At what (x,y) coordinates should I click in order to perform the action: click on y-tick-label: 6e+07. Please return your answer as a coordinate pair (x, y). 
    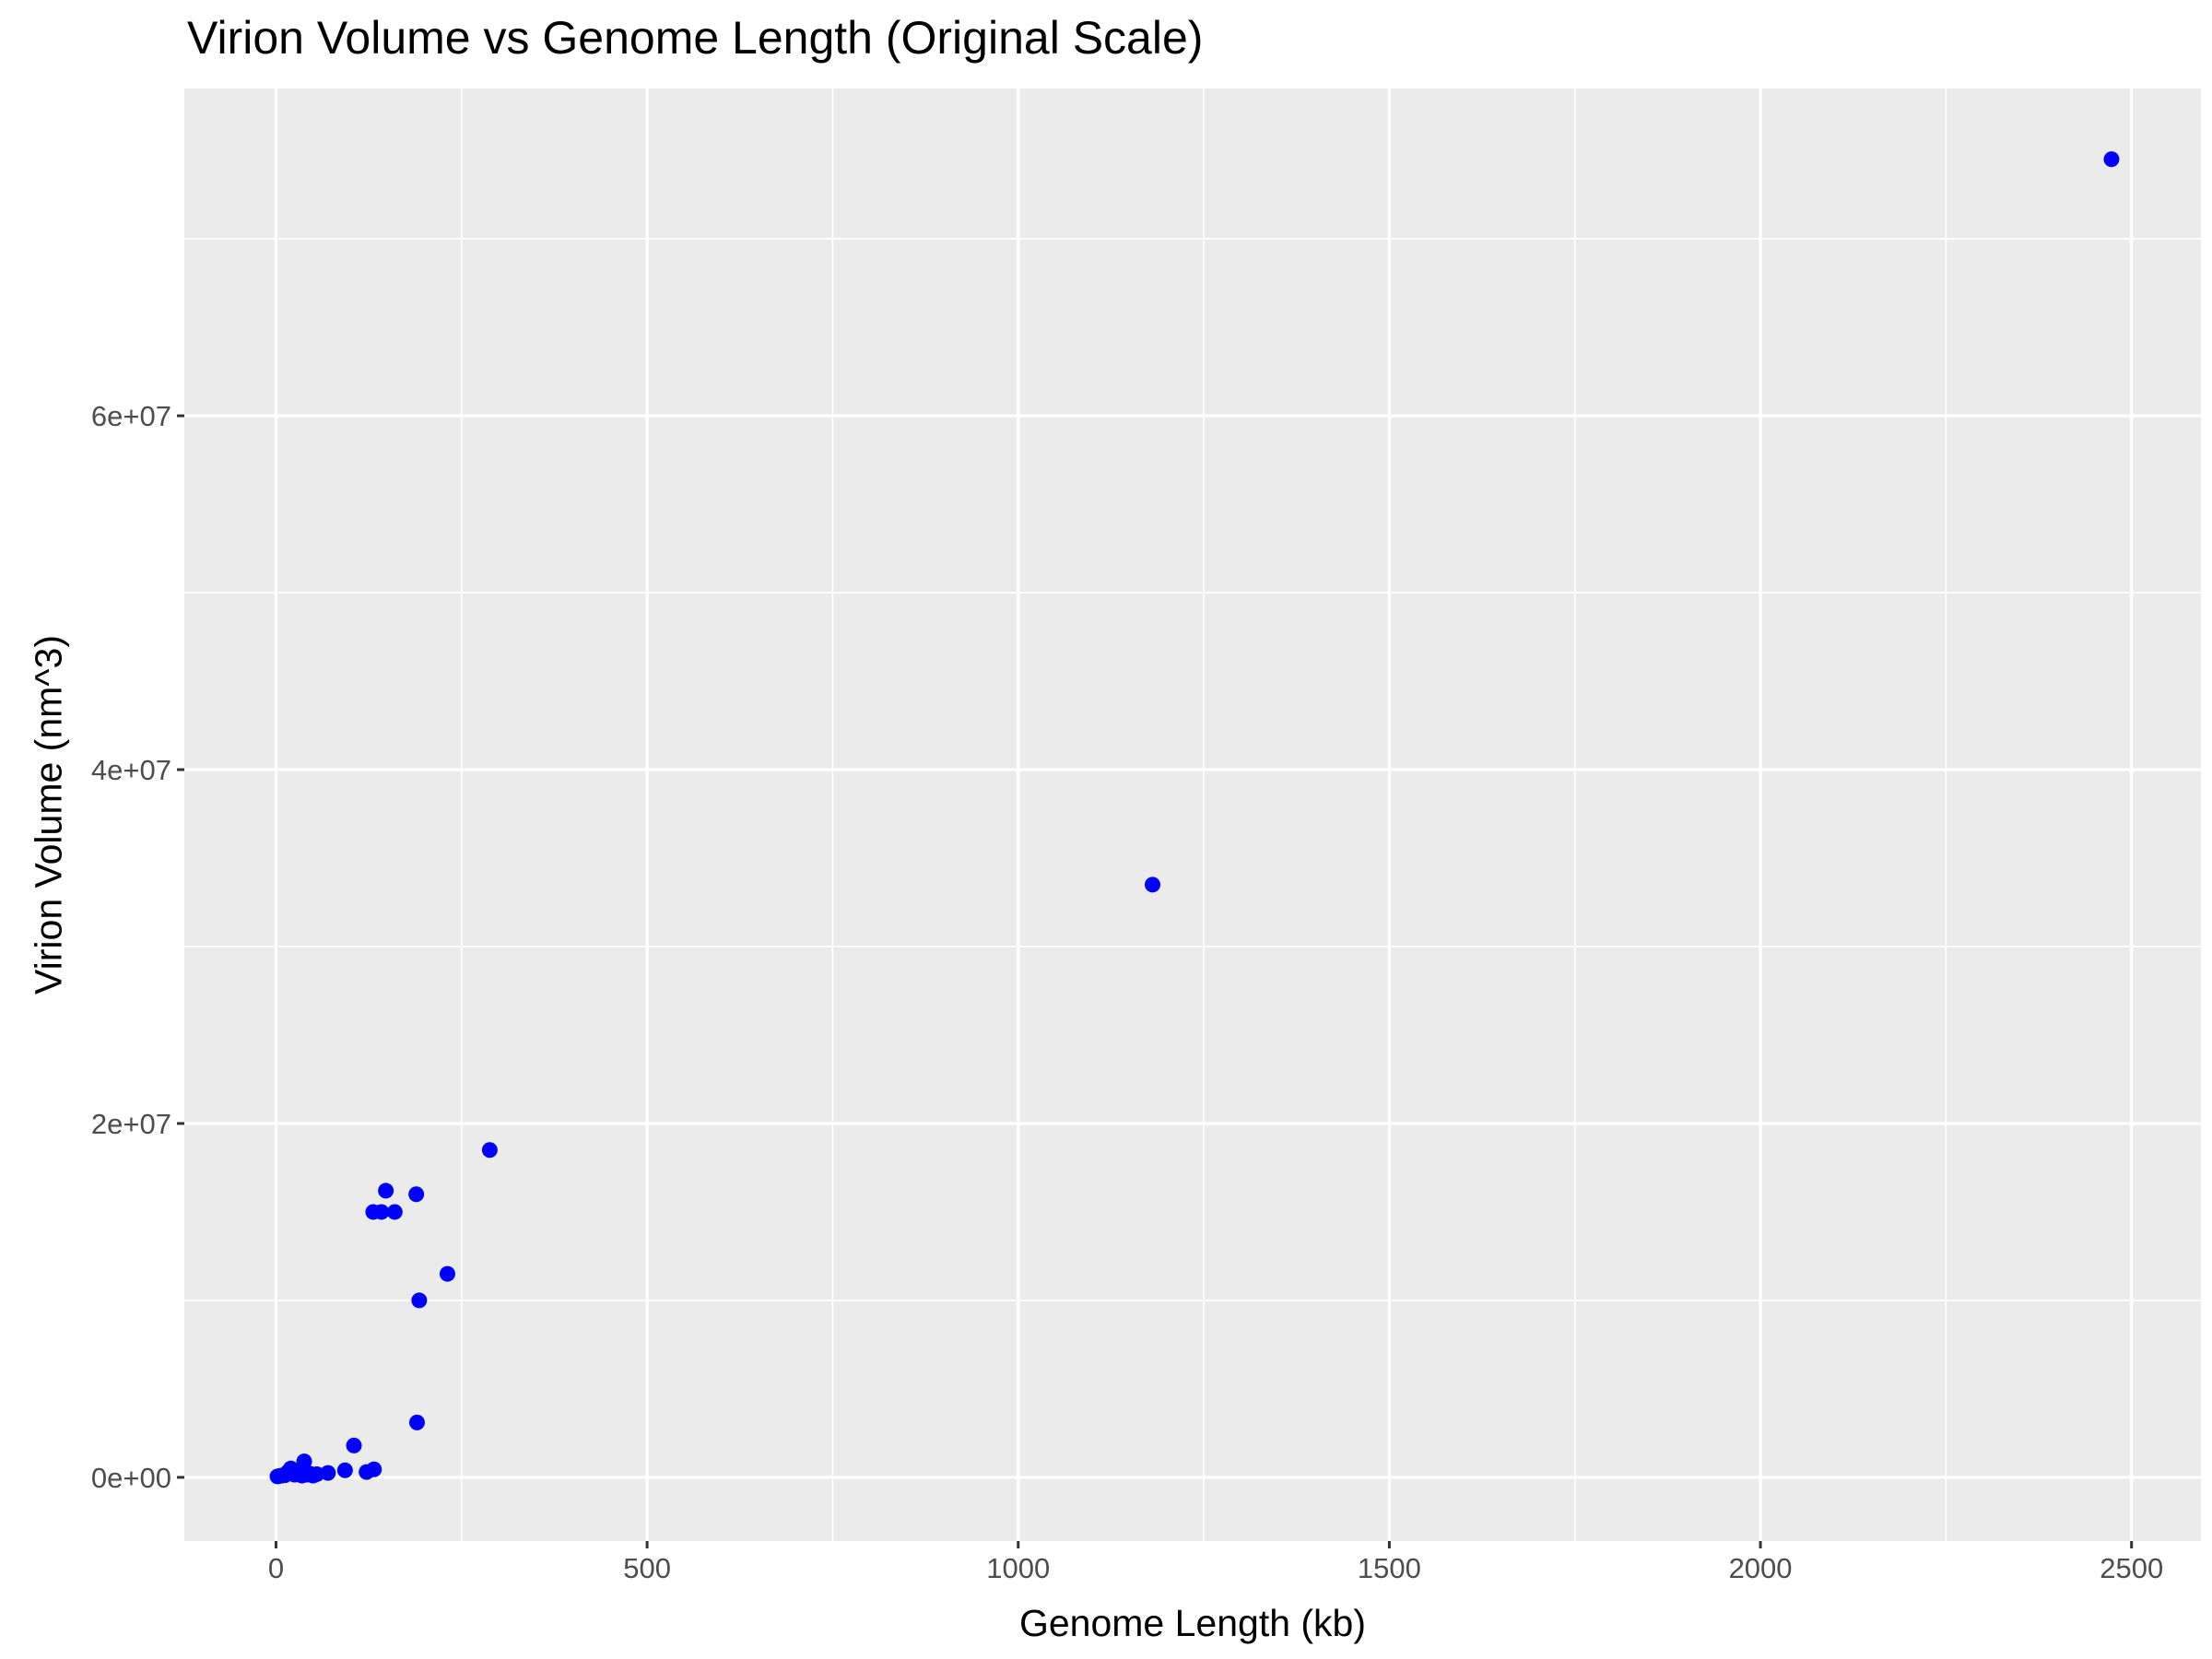
    Looking at the image, I should click on (131, 416).